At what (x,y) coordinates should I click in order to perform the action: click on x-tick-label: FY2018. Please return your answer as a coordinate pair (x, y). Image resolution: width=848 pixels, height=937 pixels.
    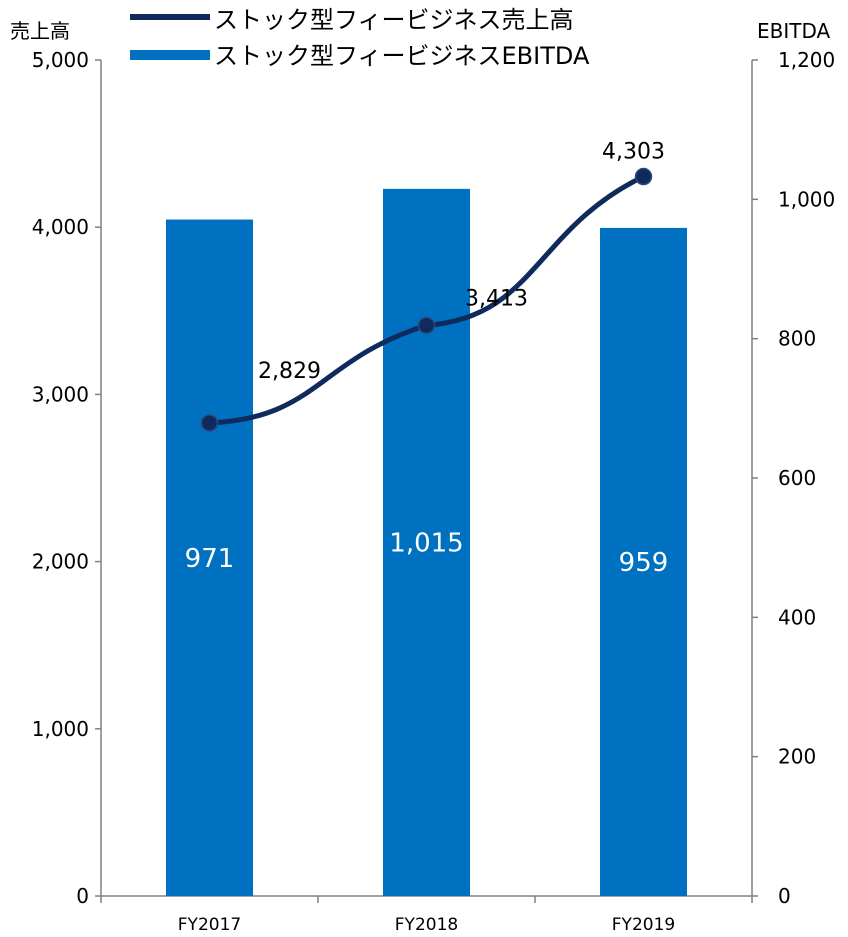
    Looking at the image, I should click on (426, 925).